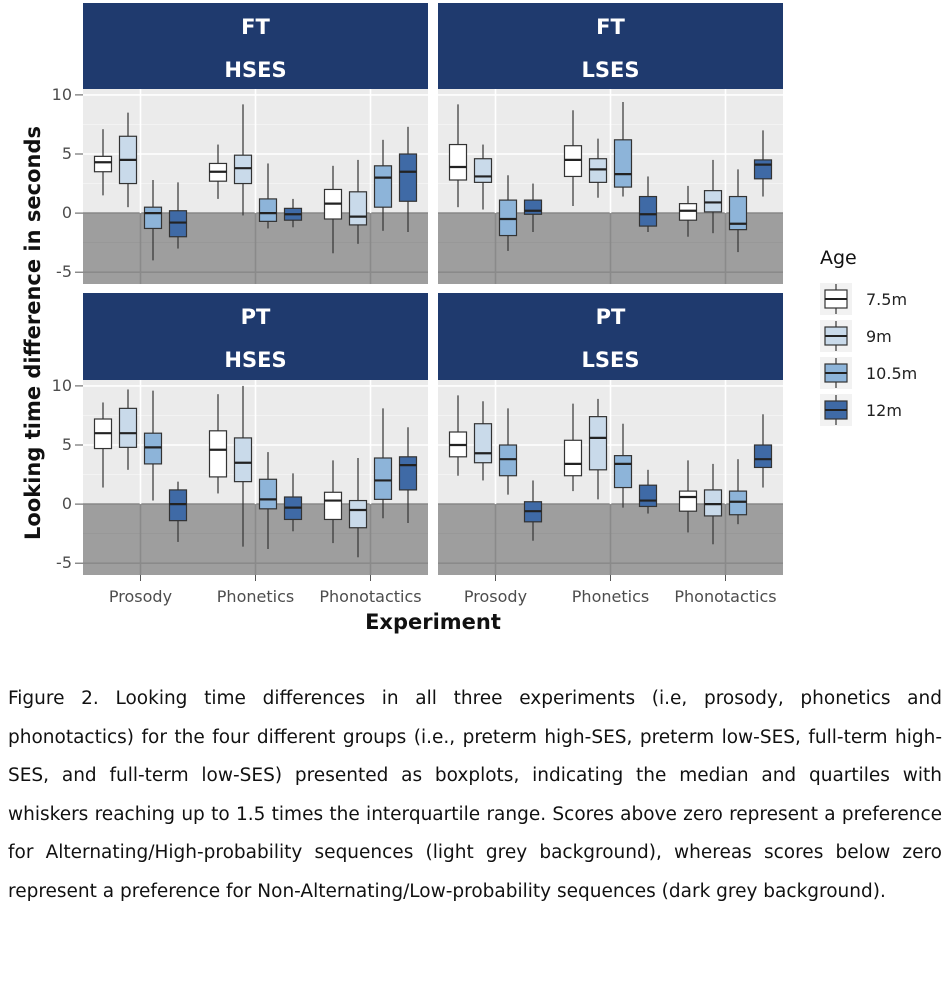  What do you see at coordinates (886, 299) in the screenshot?
I see `legend-label: 7.5m` at bounding box center [886, 299].